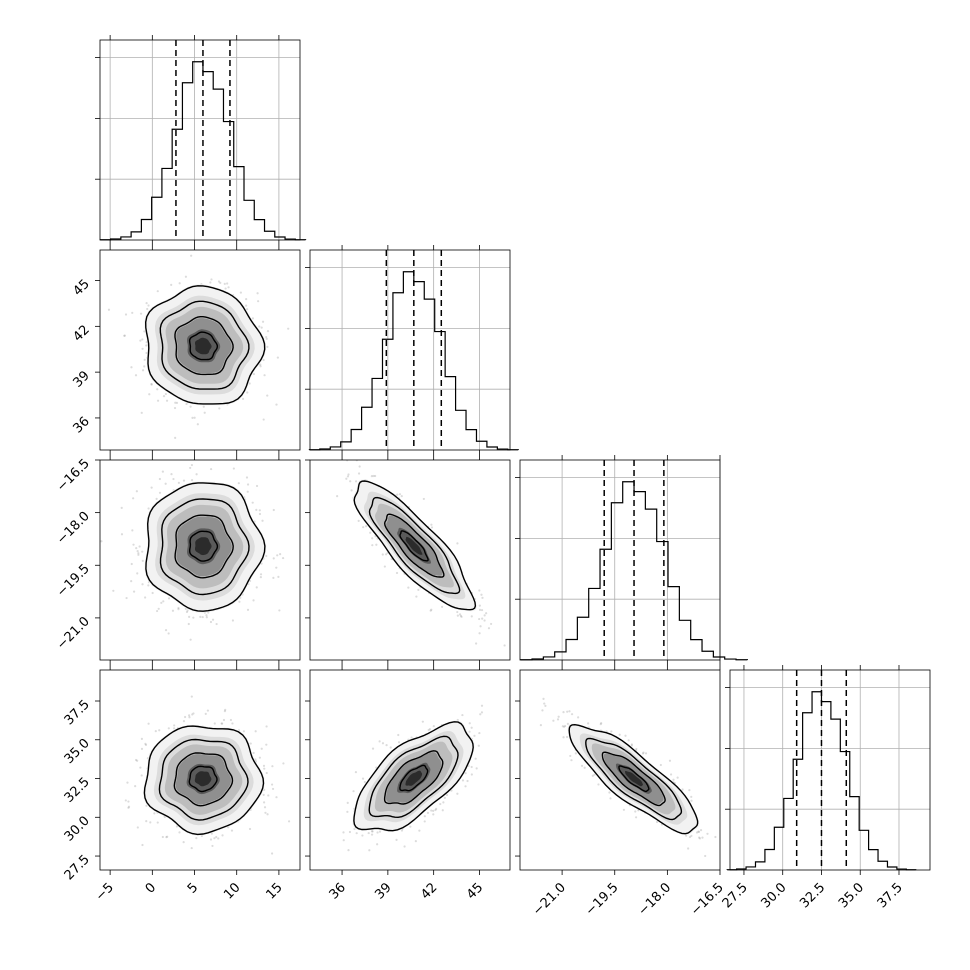 This screenshot has width=970, height=970. What do you see at coordinates (77, 751) in the screenshot?
I see `y-tick-label-3-3: 35.0` at bounding box center [77, 751].